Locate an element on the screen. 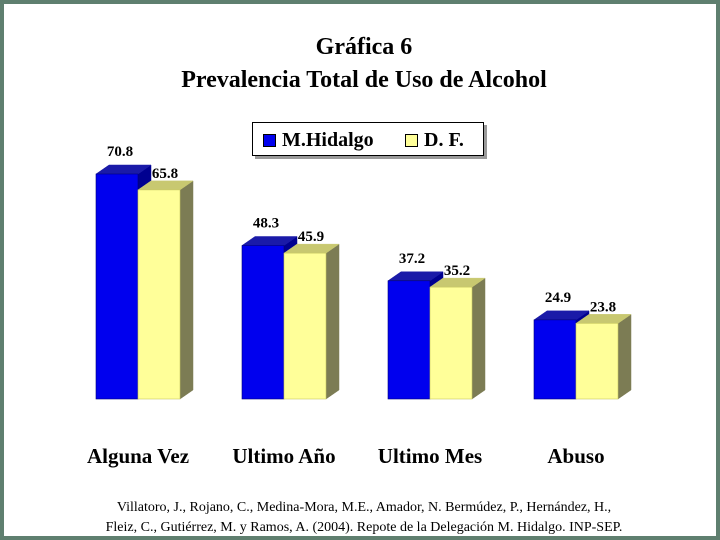 Image resolution: width=720 pixels, height=540 pixels. chart-subtitle: Prevalencia Total de Uso de Alcohol is located at coordinates (364, 80).